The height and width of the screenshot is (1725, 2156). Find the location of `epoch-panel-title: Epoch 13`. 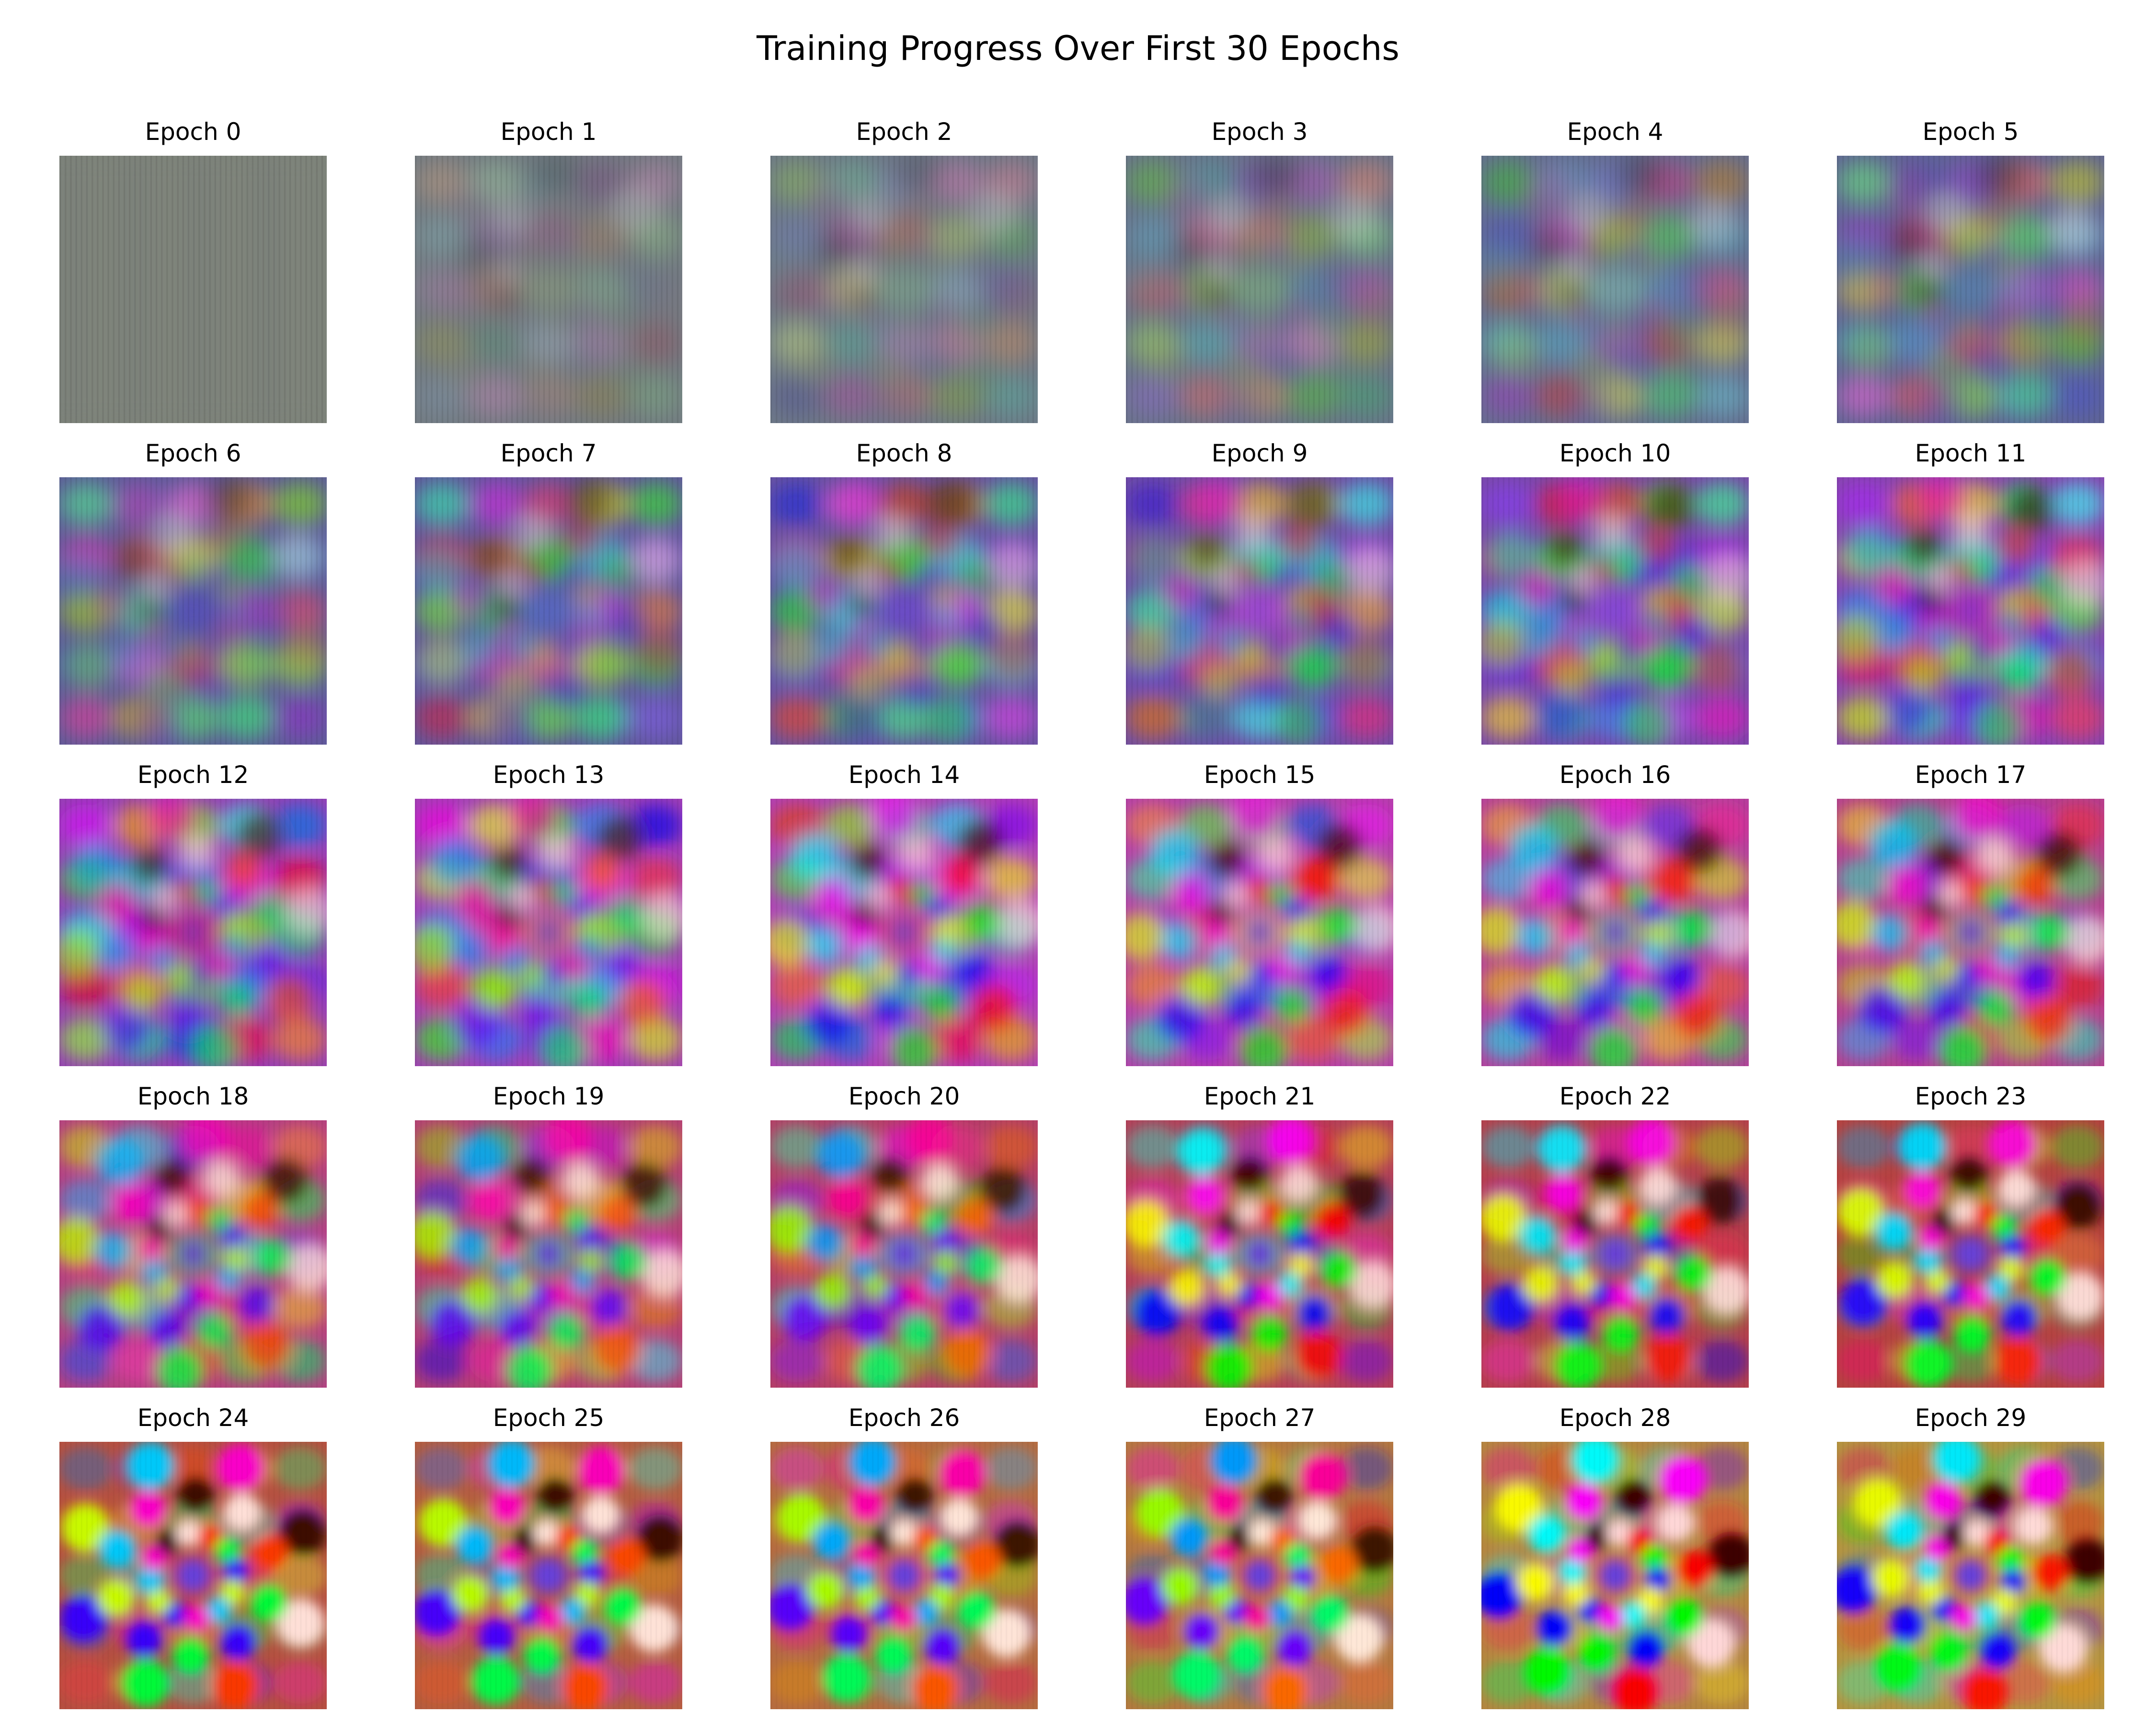

epoch-panel-title: Epoch 13 is located at coordinates (549, 775).